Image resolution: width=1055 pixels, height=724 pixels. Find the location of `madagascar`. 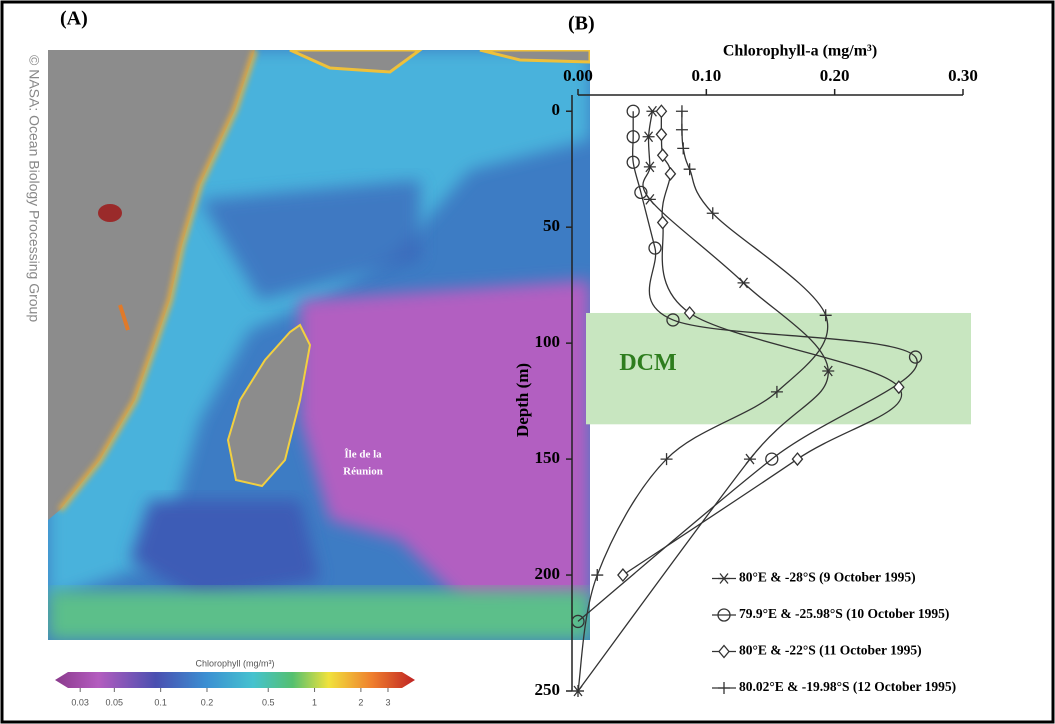

madagascar is located at coordinates (269, 405).